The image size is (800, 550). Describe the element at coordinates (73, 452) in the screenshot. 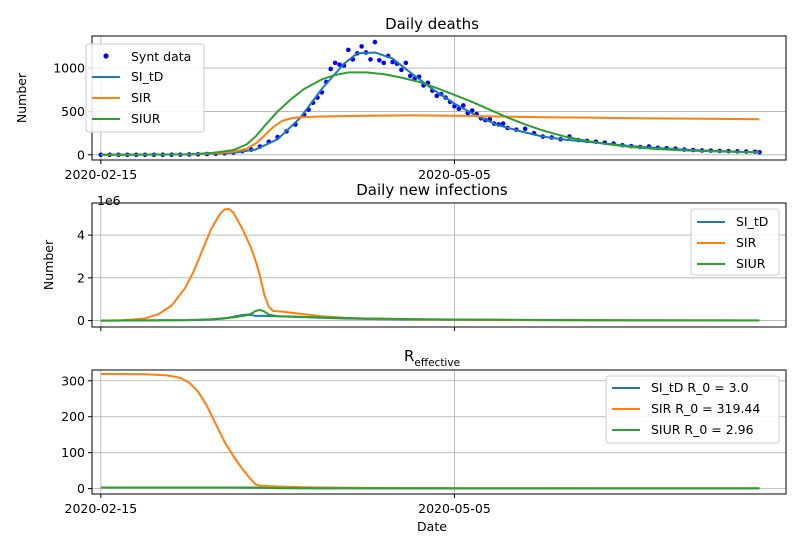

I see `y-tick-label: 100` at that location.